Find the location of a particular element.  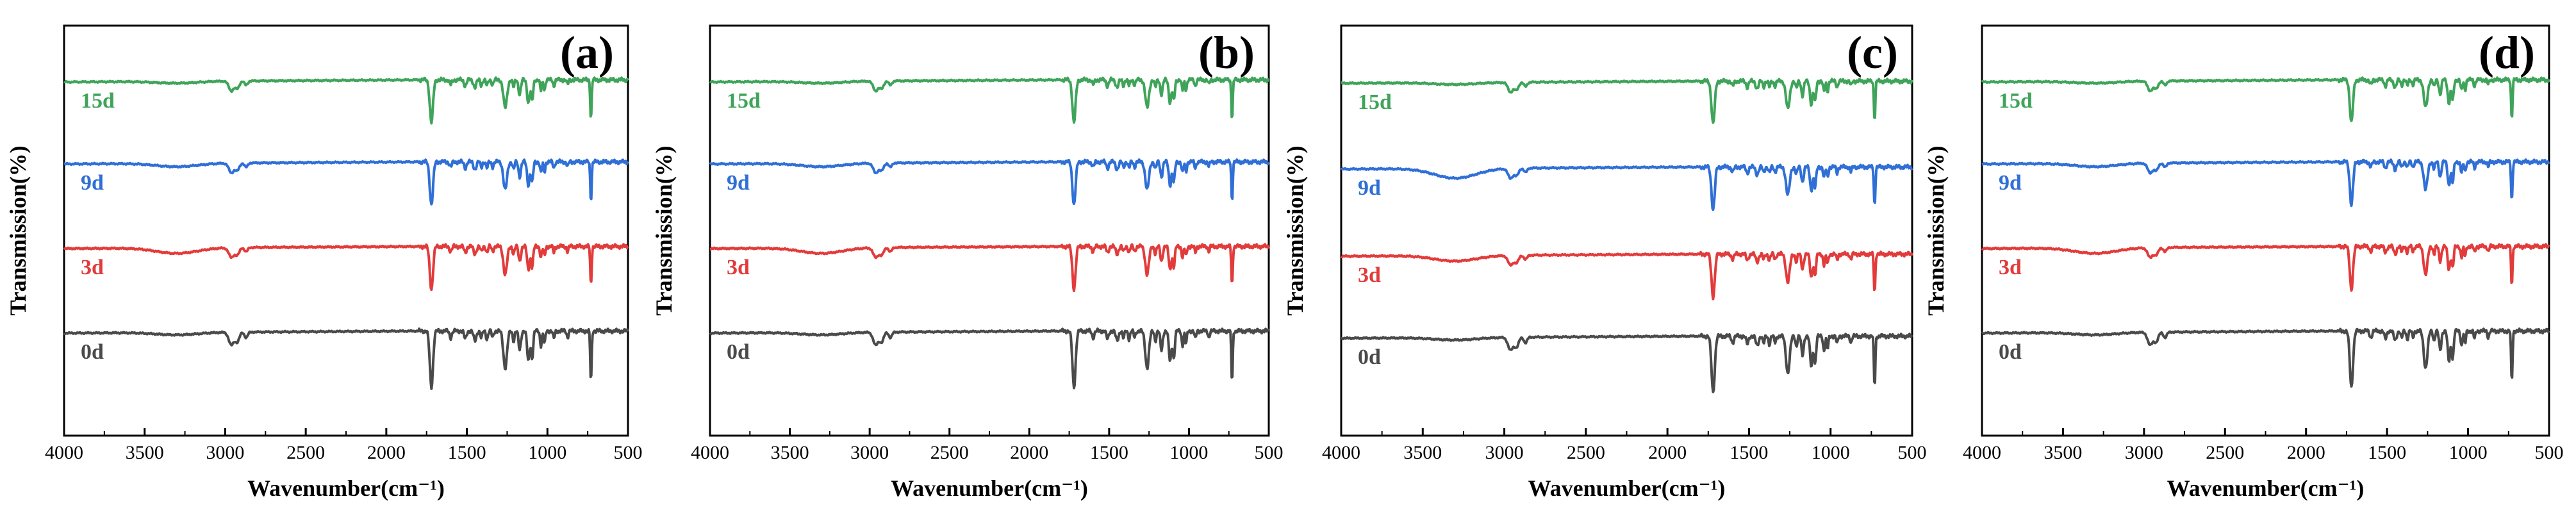

panel-label: (d) is located at coordinates (2507, 53).